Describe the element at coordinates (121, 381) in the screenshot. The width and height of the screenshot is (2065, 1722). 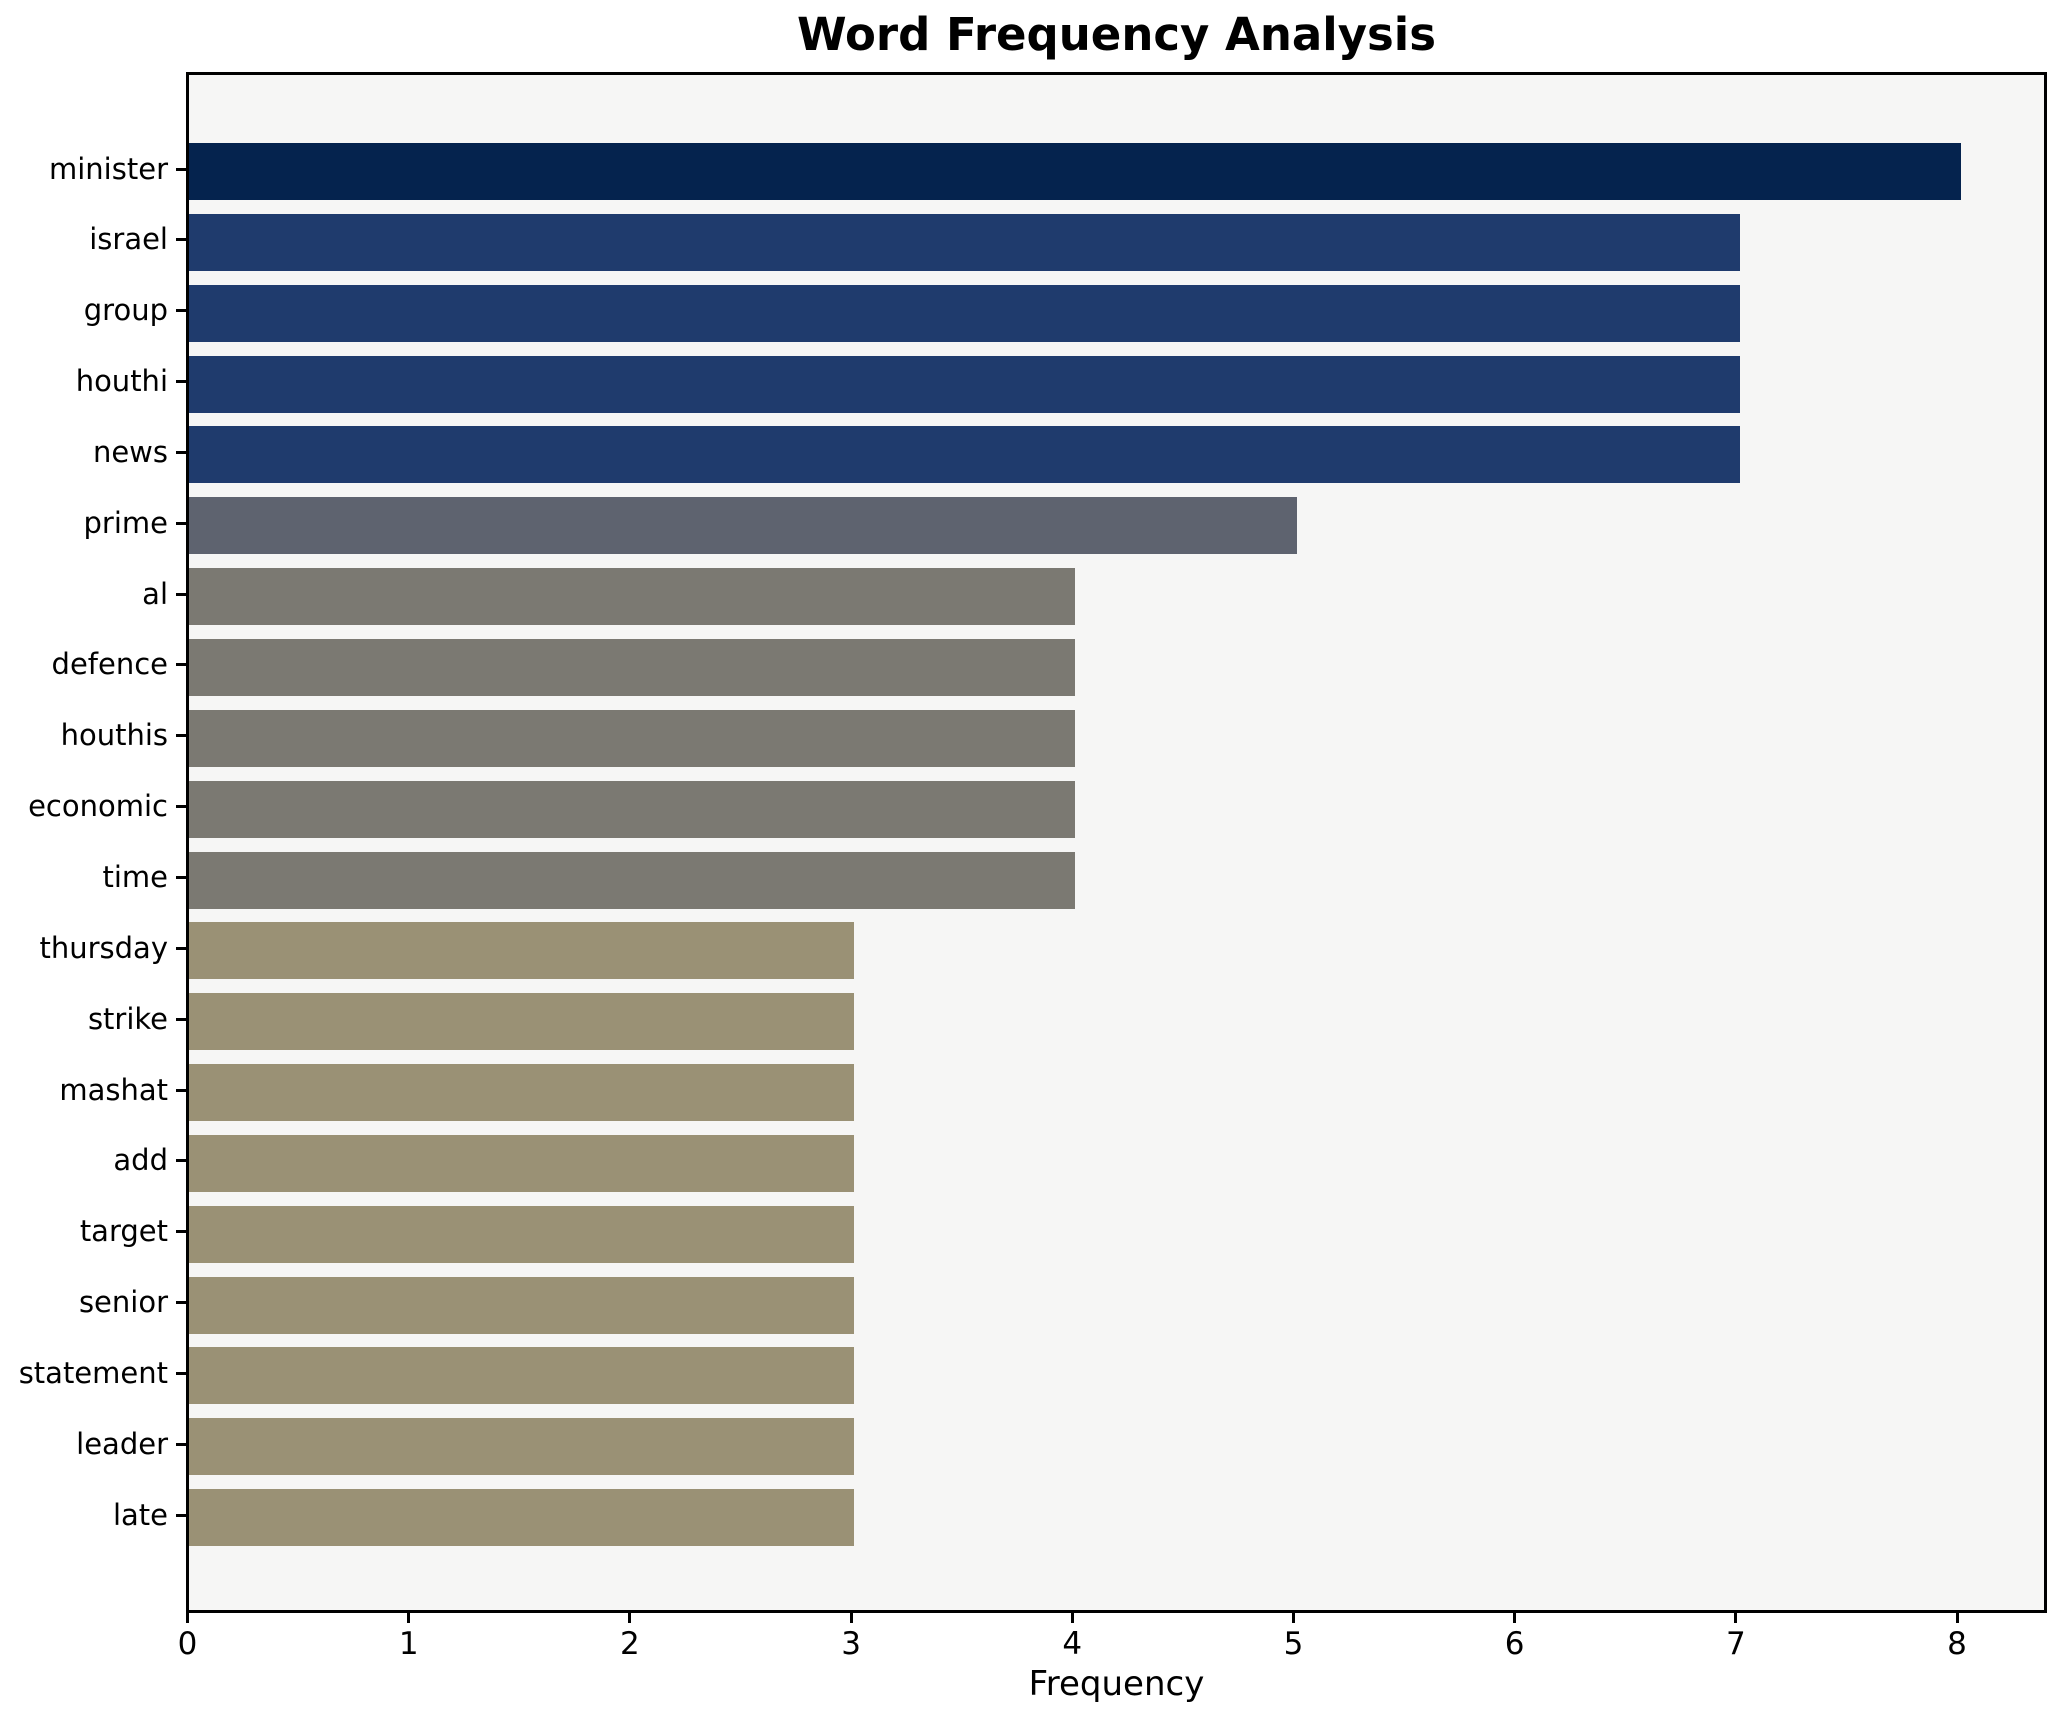
I see `y-tick-label: houthi` at that location.